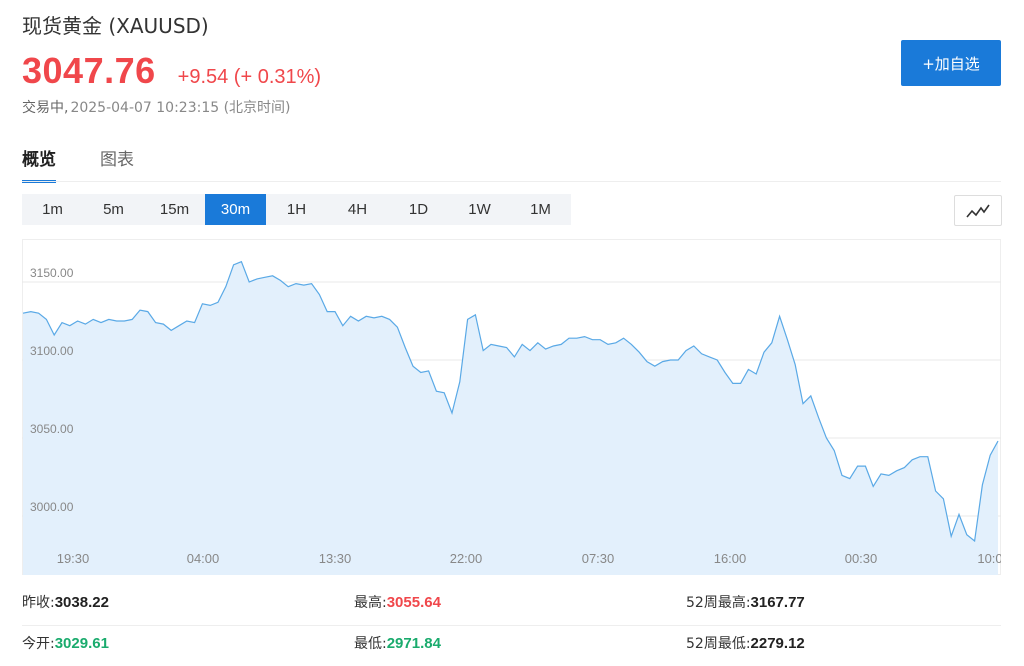  What do you see at coordinates (171, 71) in the screenshot?
I see `price-row: 3047.76 +9.54 (+ 0.31%)` at bounding box center [171, 71].